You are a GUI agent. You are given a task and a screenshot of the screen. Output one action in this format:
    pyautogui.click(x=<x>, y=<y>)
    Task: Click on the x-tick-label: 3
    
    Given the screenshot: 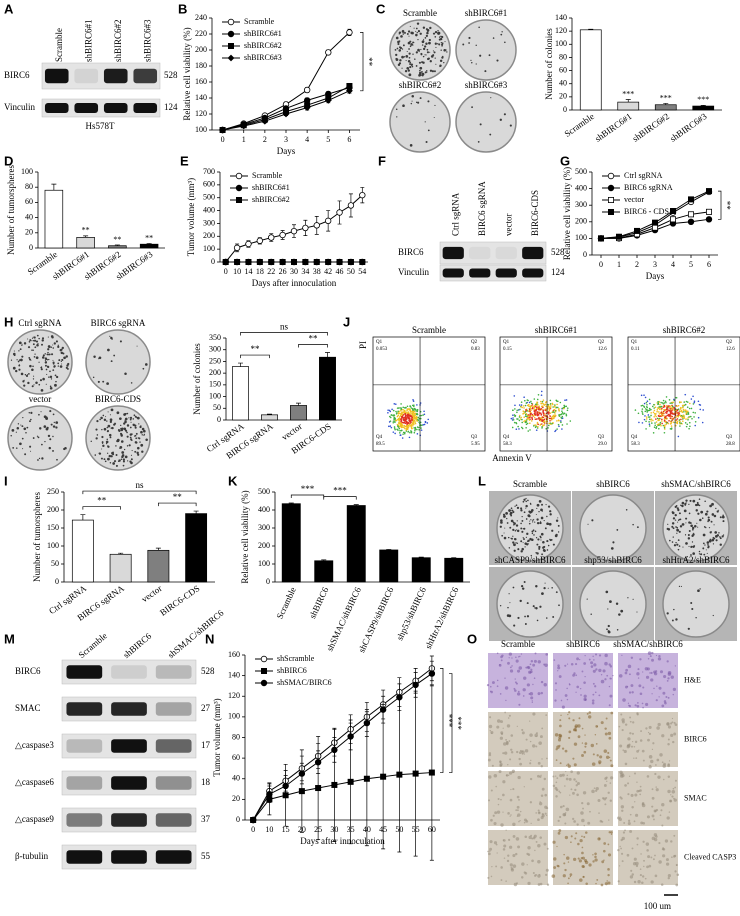 What is the action you would take?
    pyautogui.click(x=655, y=264)
    